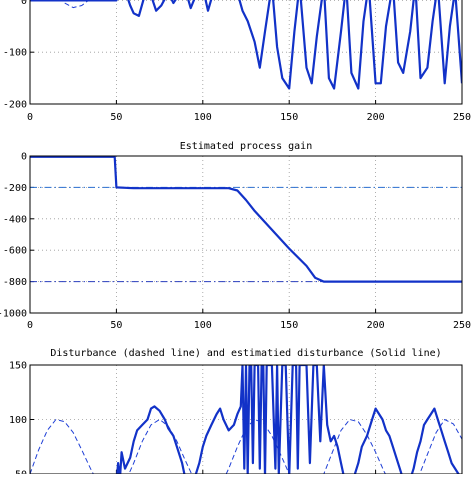 Image resolution: width=474 pixels, height=478 pixels. I want to click on series-line-dashed, so click(60, 4).